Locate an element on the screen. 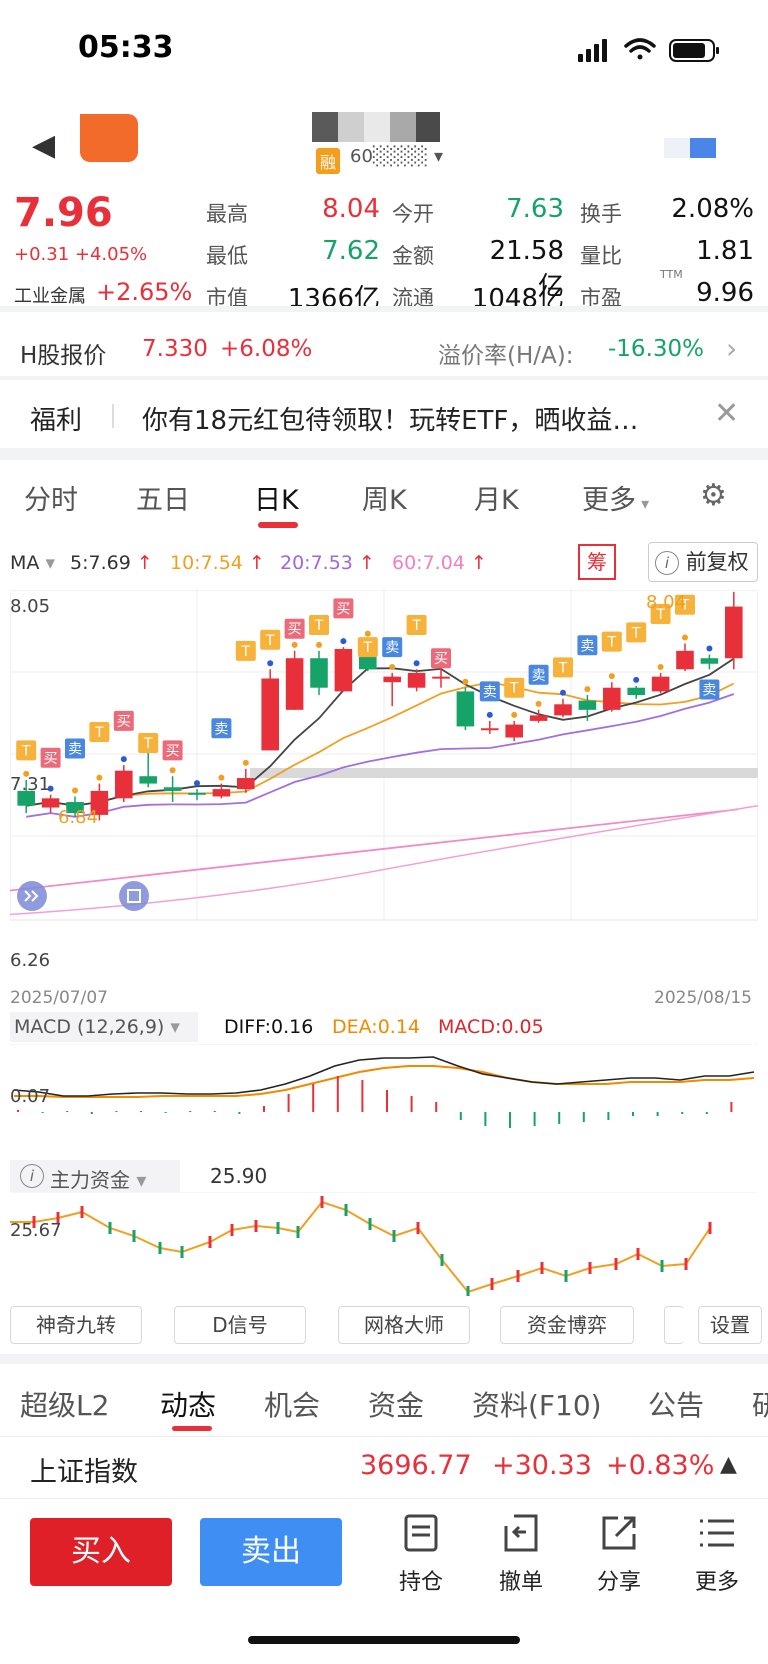 The image size is (768, 1664). share-button: 分享 is located at coordinates (619, 1554).